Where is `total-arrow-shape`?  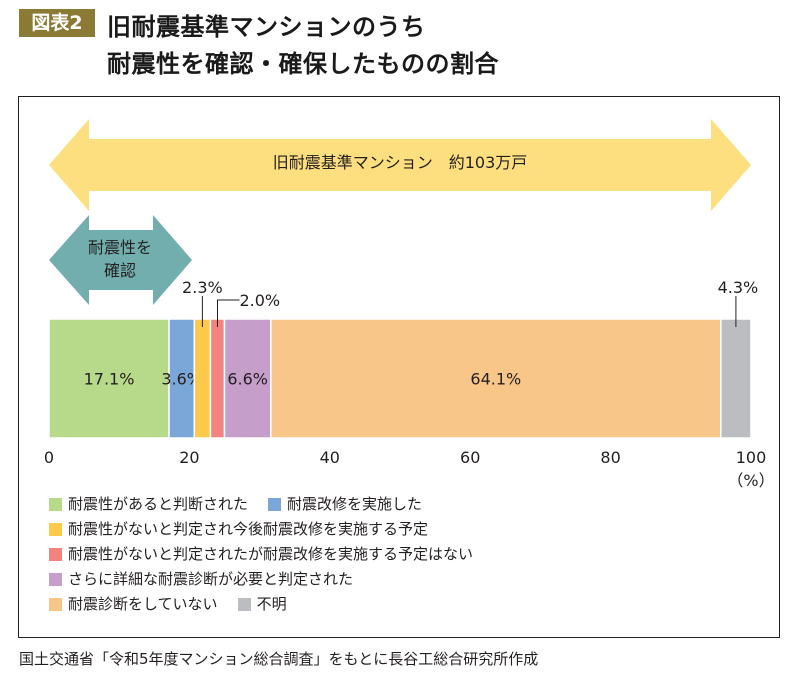 total-arrow-shape is located at coordinates (400, 165).